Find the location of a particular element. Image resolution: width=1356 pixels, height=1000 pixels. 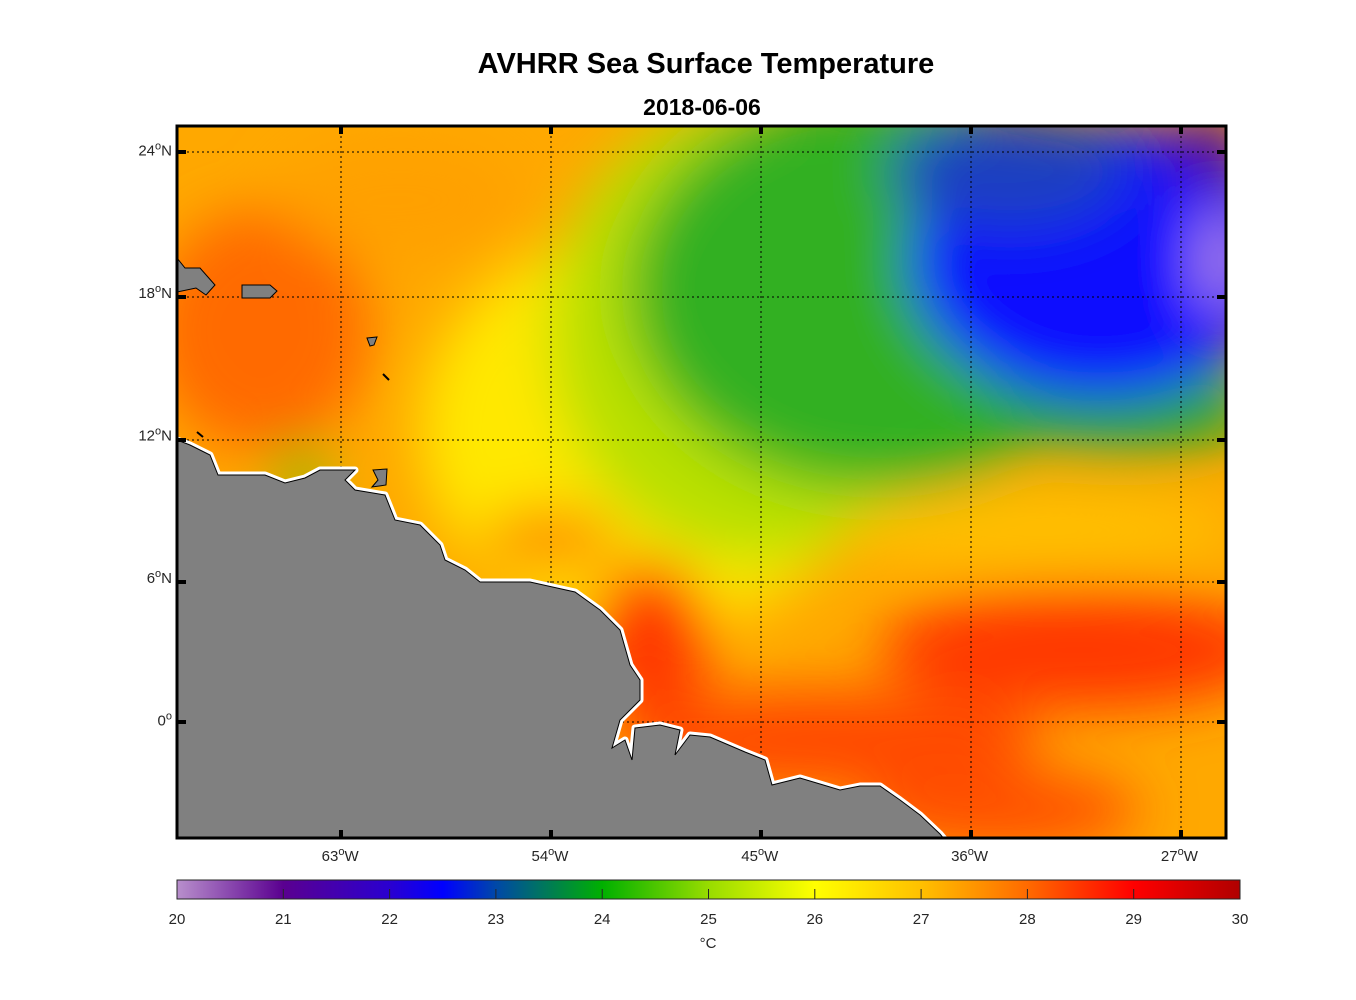

colorbar-tick-label: 25 is located at coordinates (708, 919).